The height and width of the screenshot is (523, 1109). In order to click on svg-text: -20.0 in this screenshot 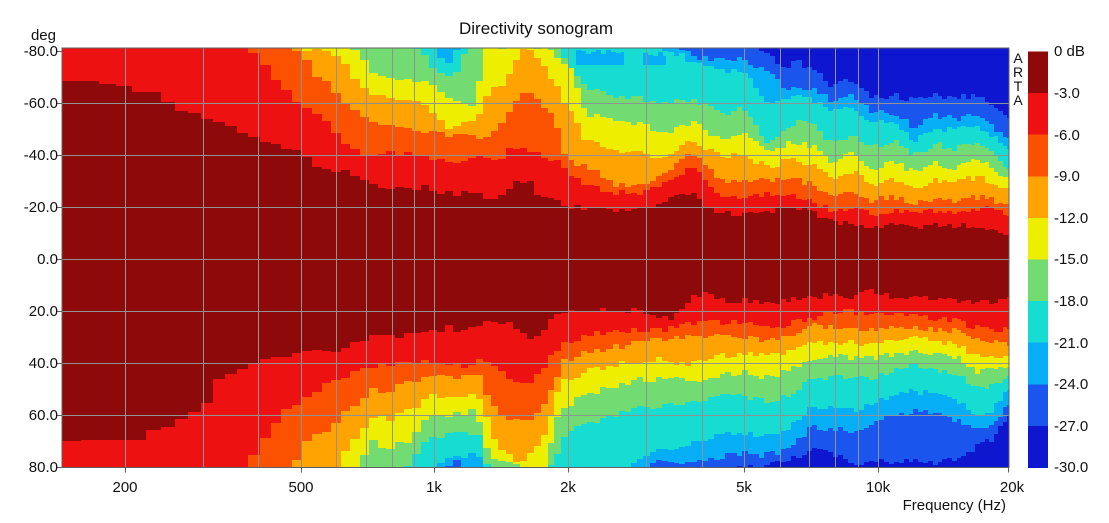, I will do `click(41, 207)`.